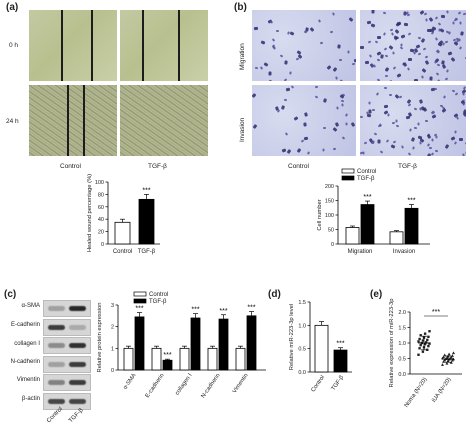 Image resolution: width=474 pixels, height=434 pixels. Describe the element at coordinates (12, 7) in the screenshot. I see `panel-label-a: (a)` at that location.